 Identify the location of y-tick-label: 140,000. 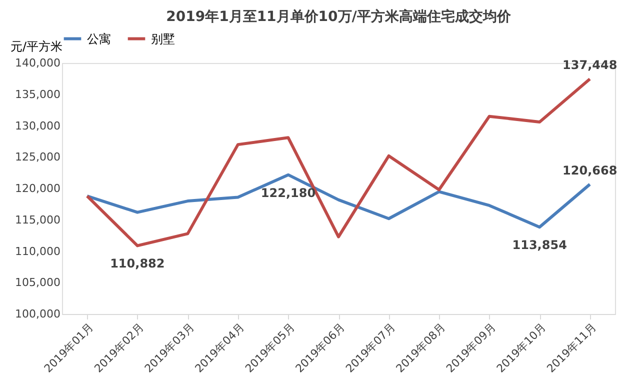
(37, 63).